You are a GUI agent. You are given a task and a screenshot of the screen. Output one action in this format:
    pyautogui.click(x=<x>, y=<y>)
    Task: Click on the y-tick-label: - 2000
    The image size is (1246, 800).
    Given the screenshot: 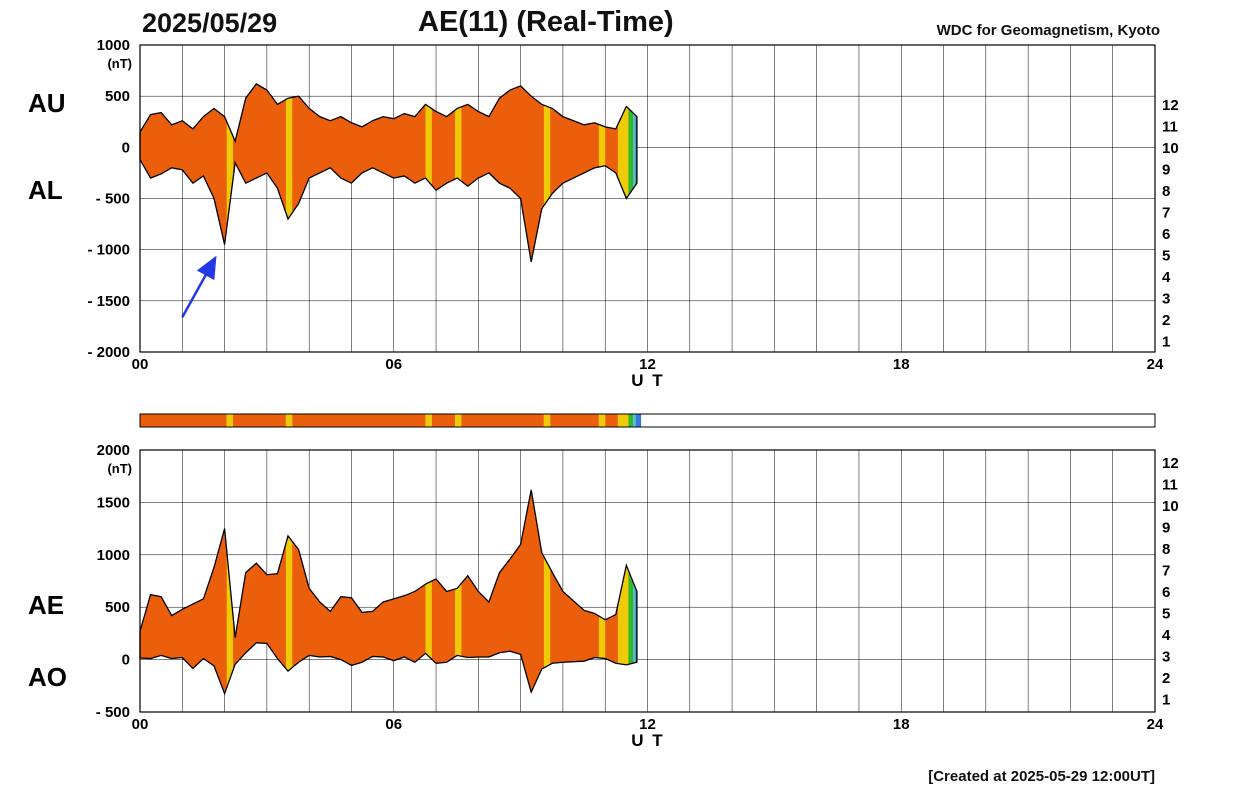 What is the action you would take?
    pyautogui.click(x=108, y=352)
    